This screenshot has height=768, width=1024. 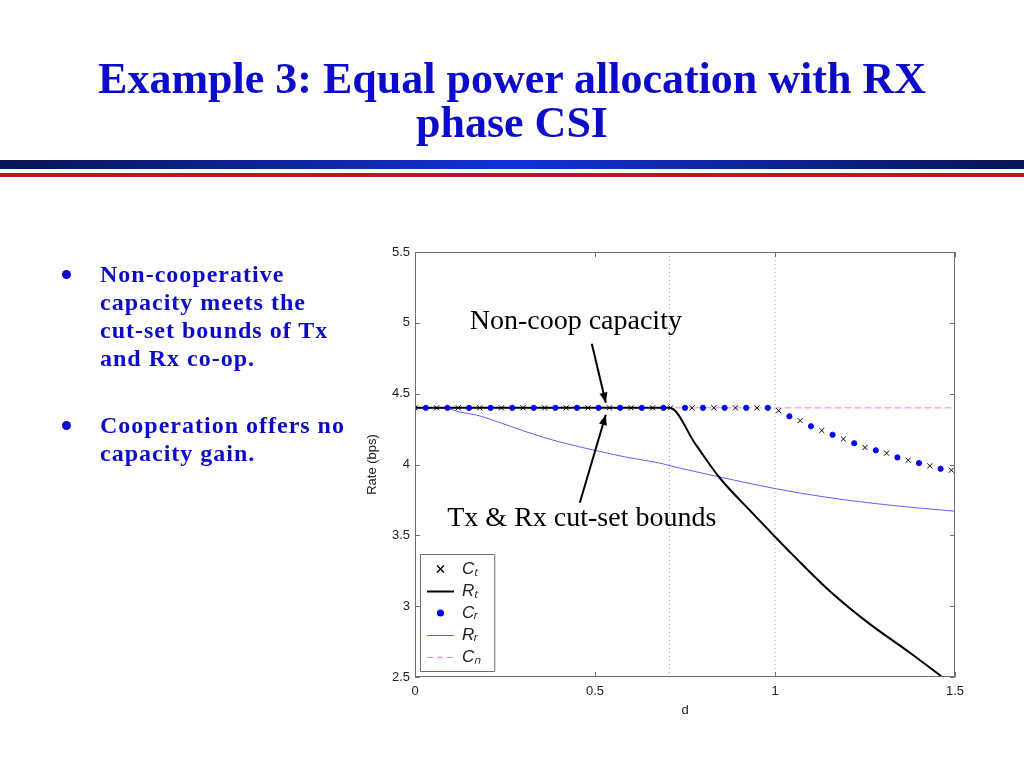 I want to click on annotation: Non-coop capacity, so click(x=575, y=320).